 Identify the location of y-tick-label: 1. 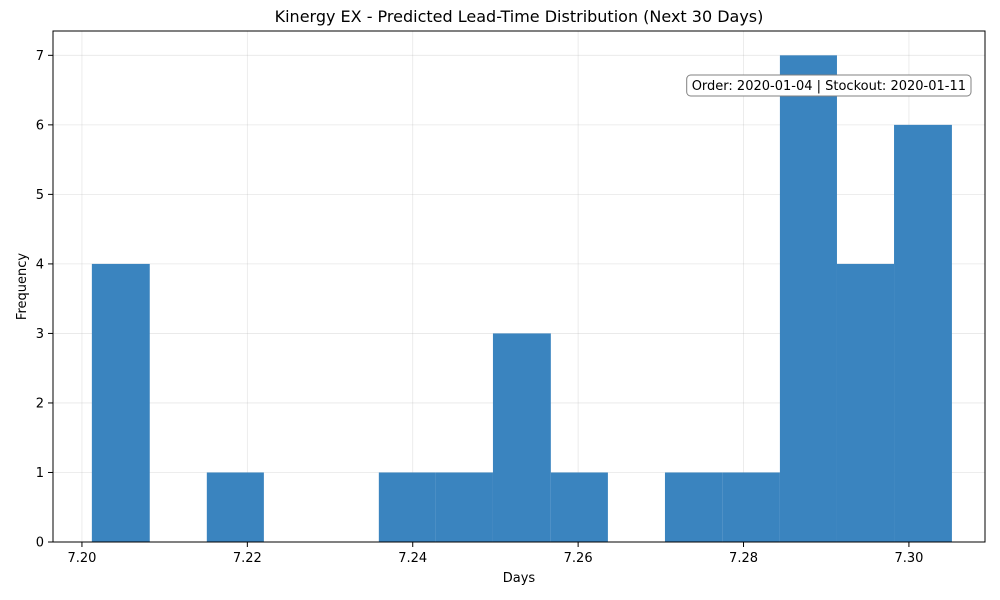
(40, 473).